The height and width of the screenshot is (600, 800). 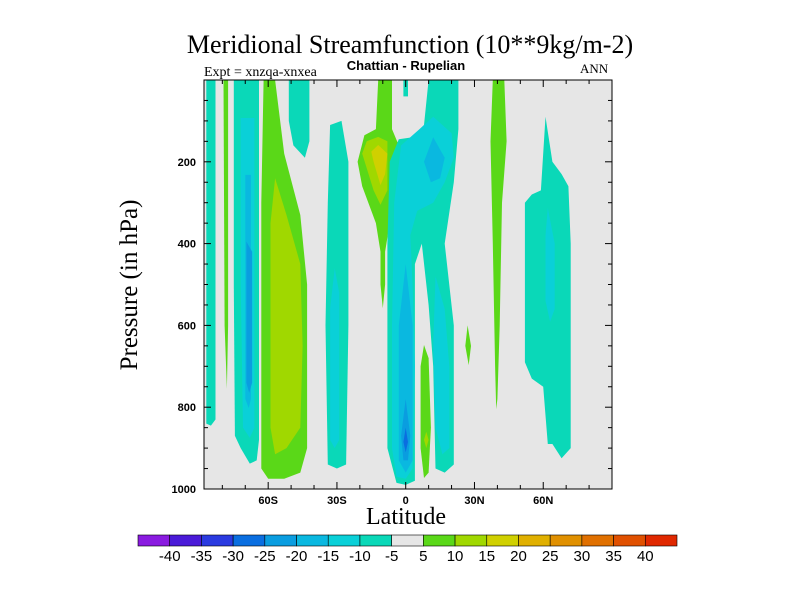 What do you see at coordinates (474, 501) in the screenshot?
I see `x-tick-label: 30N` at bounding box center [474, 501].